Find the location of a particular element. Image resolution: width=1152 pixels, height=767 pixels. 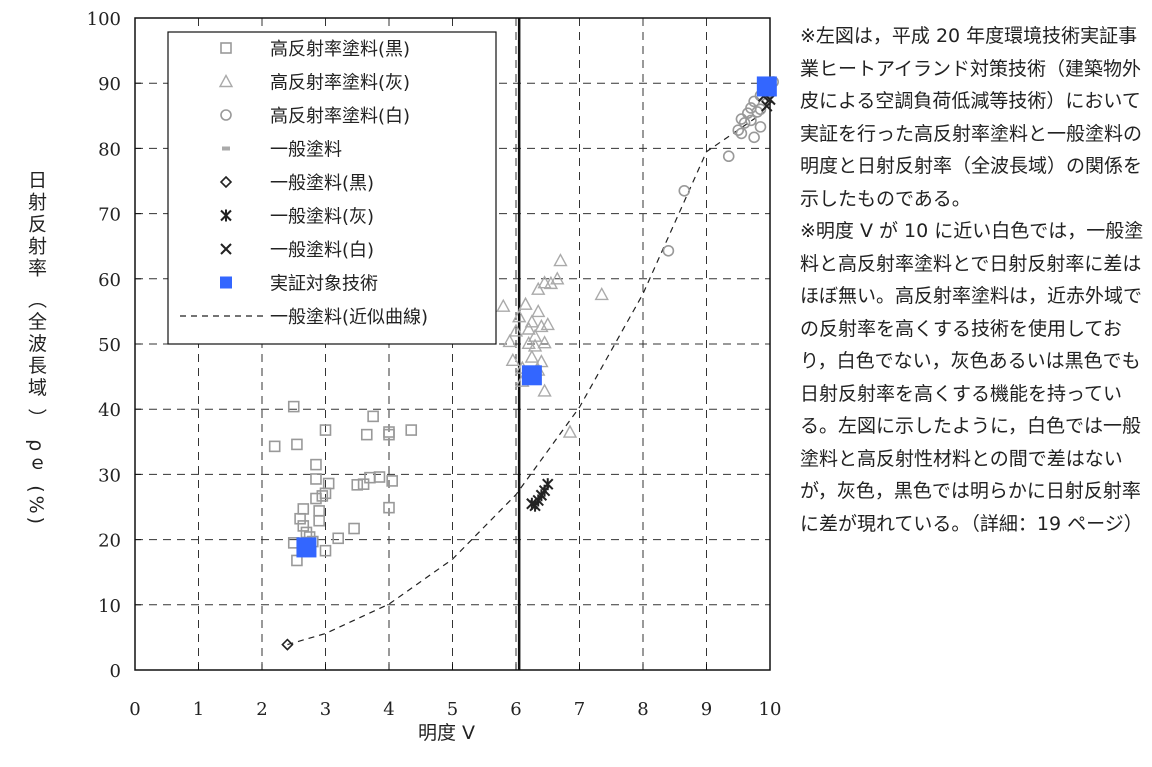

x-tick-label: 10 is located at coordinates (770, 709).